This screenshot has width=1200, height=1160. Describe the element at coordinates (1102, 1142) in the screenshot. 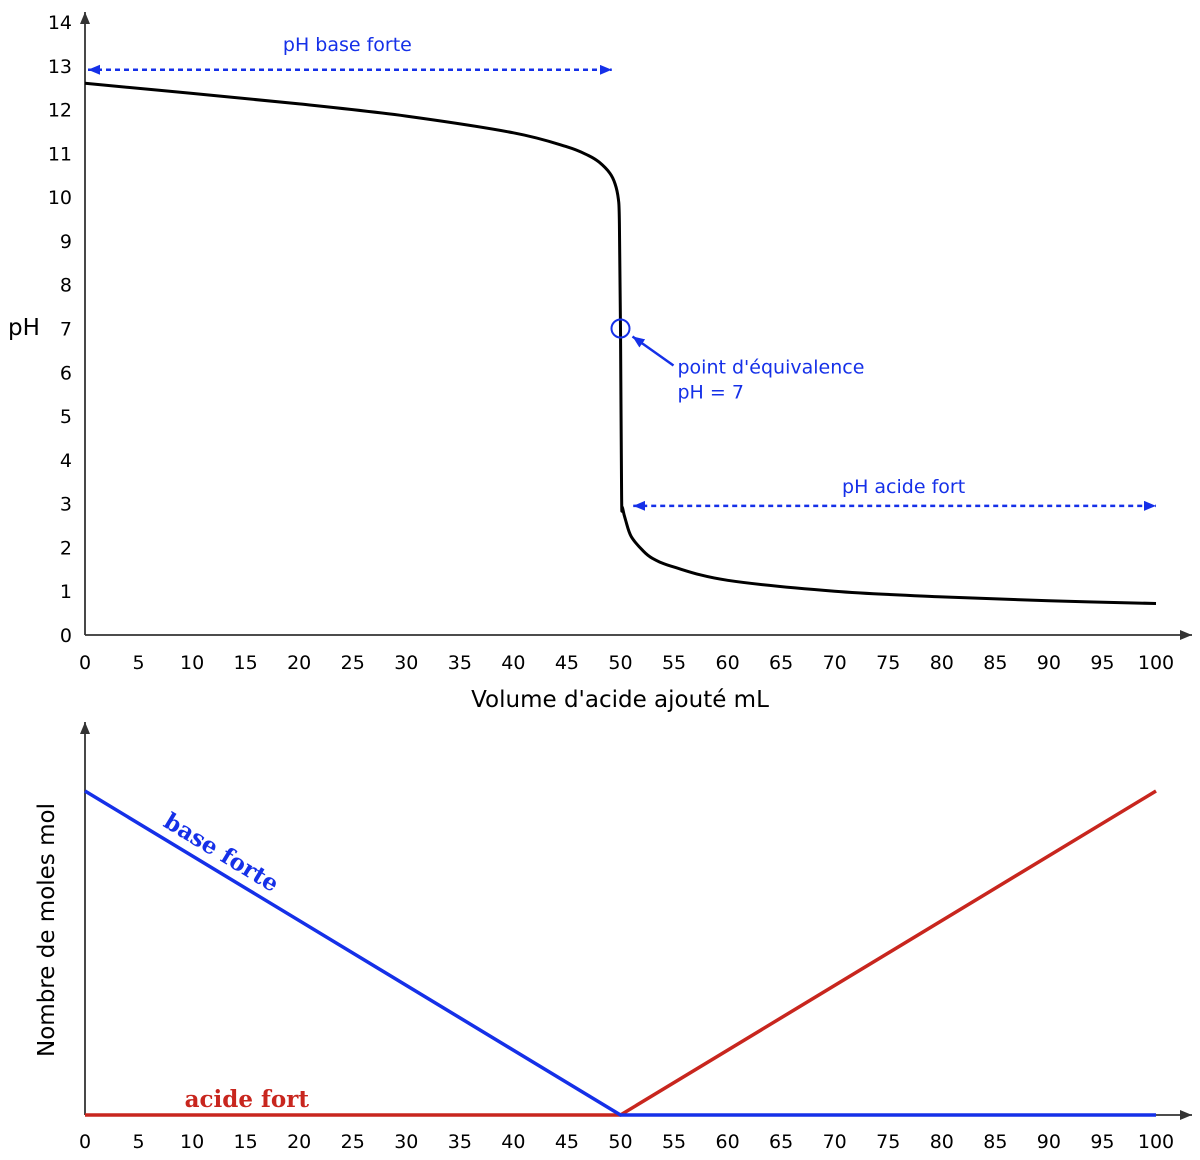

I see `moles-x-tick-label: 95` at that location.